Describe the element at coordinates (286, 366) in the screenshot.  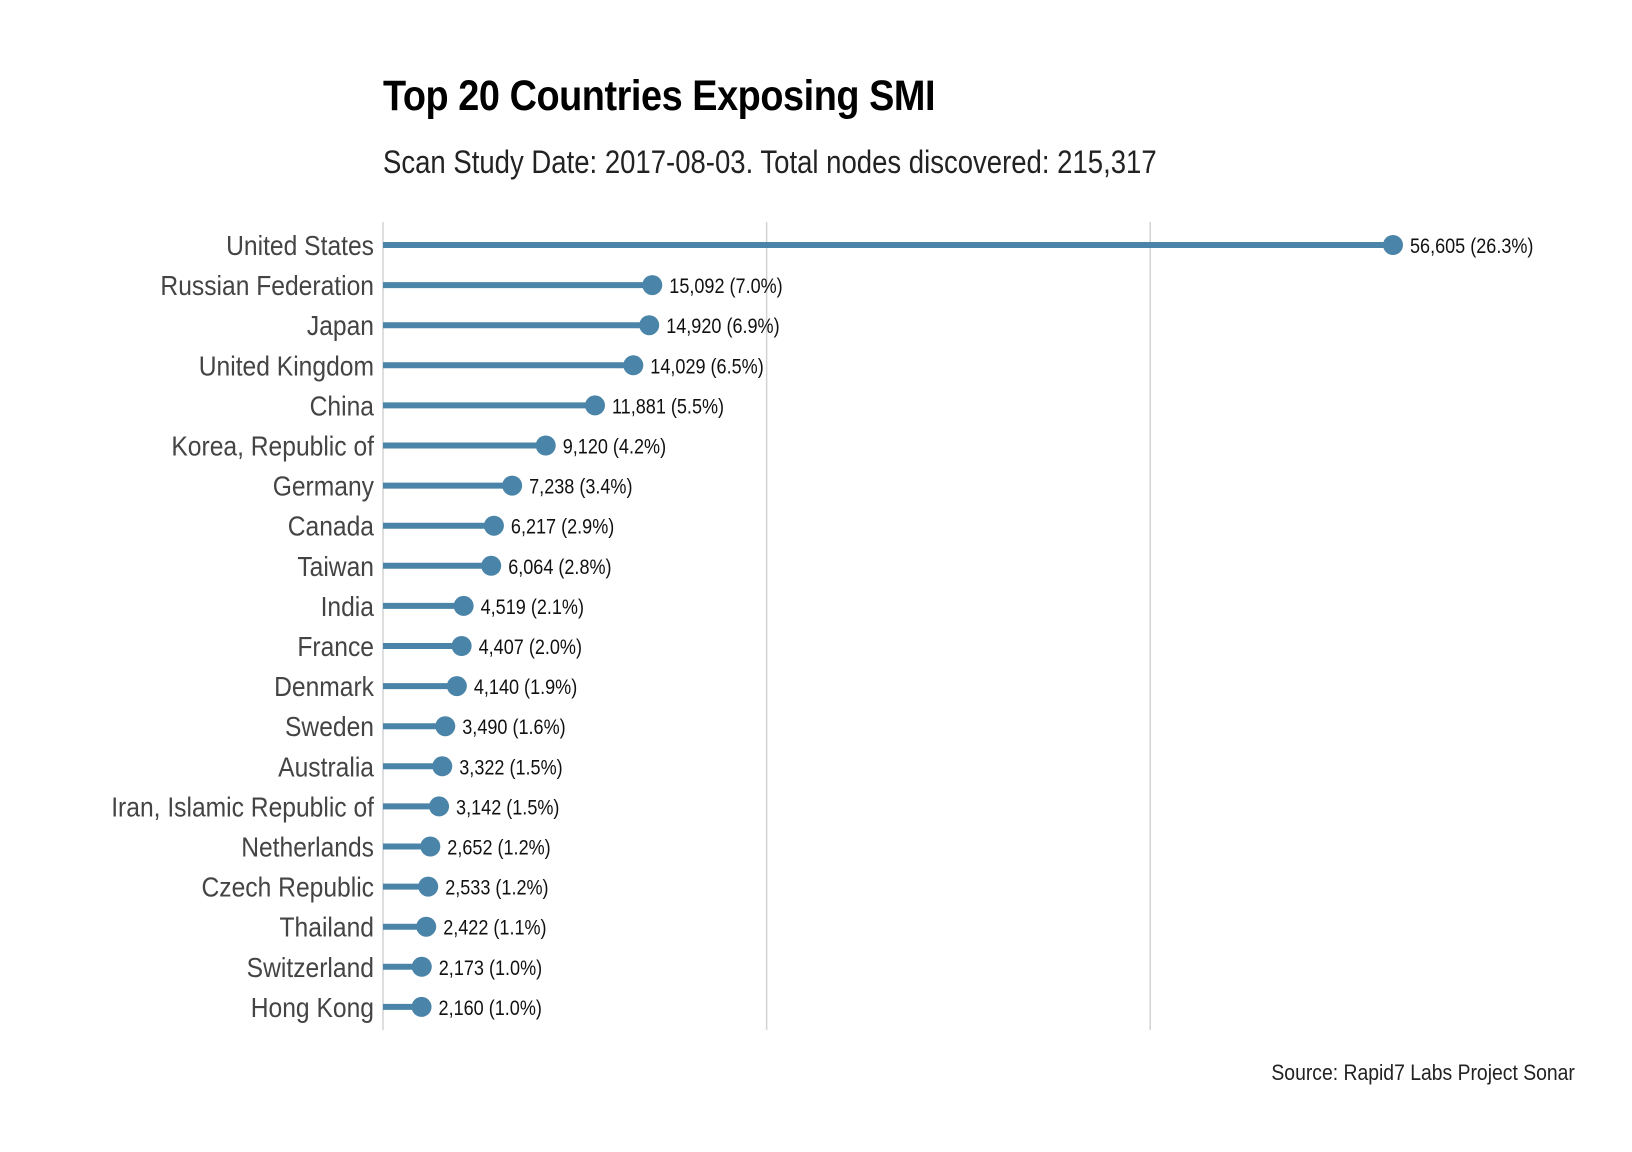
I see `category-label: United Kingdom` at that location.